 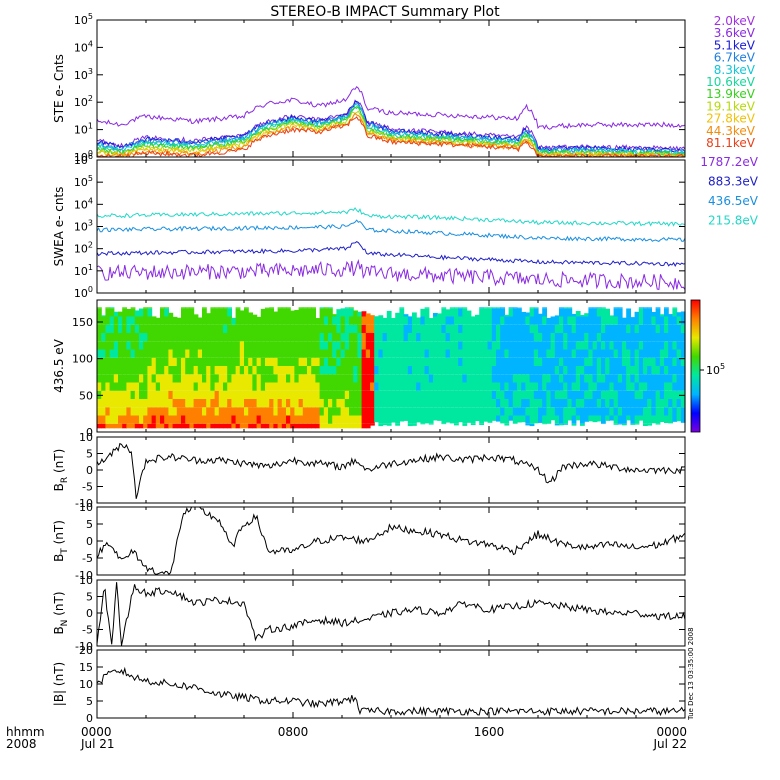 I want to click on series-group, so click(x=391, y=541).